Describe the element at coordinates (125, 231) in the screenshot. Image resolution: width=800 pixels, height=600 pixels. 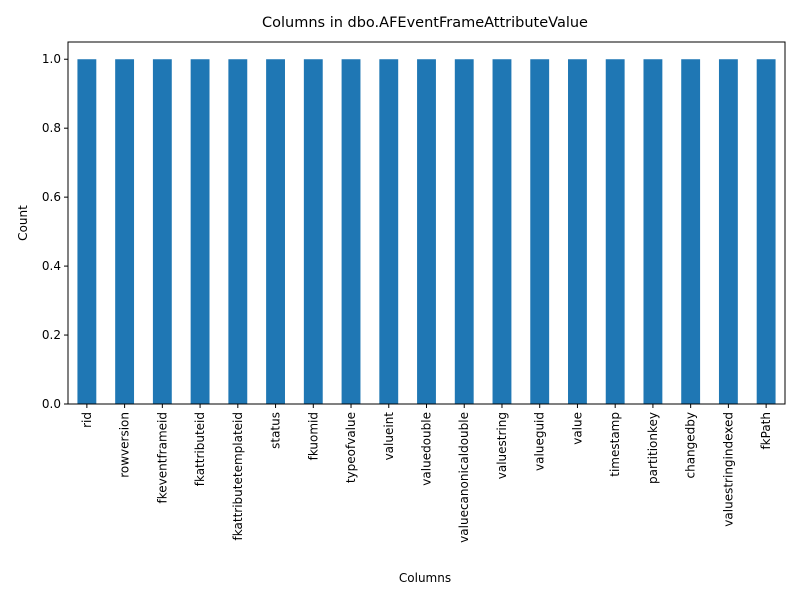
I see `bar-rowversion` at that location.